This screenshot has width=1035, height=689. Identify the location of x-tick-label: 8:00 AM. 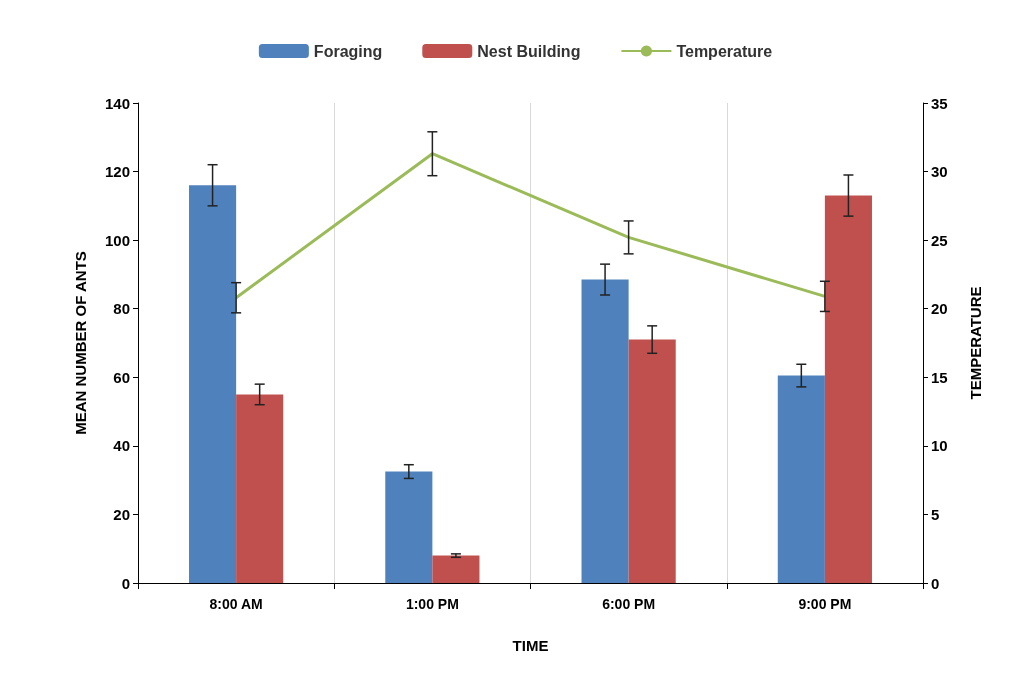
(236, 604).